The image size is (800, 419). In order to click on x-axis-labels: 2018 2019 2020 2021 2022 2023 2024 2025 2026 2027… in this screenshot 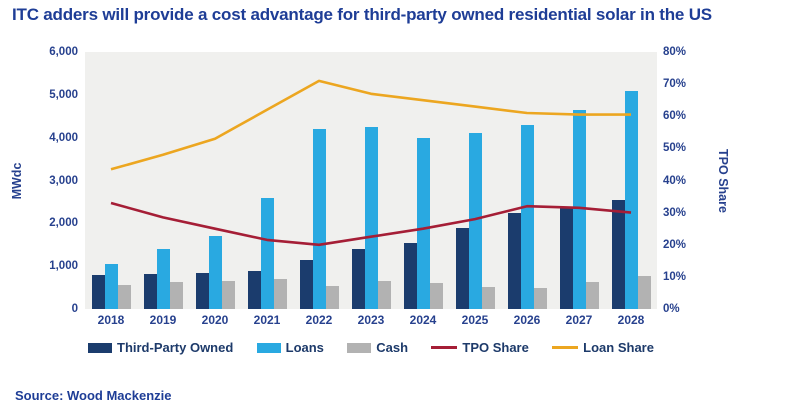, I will do `click(371, 320)`.